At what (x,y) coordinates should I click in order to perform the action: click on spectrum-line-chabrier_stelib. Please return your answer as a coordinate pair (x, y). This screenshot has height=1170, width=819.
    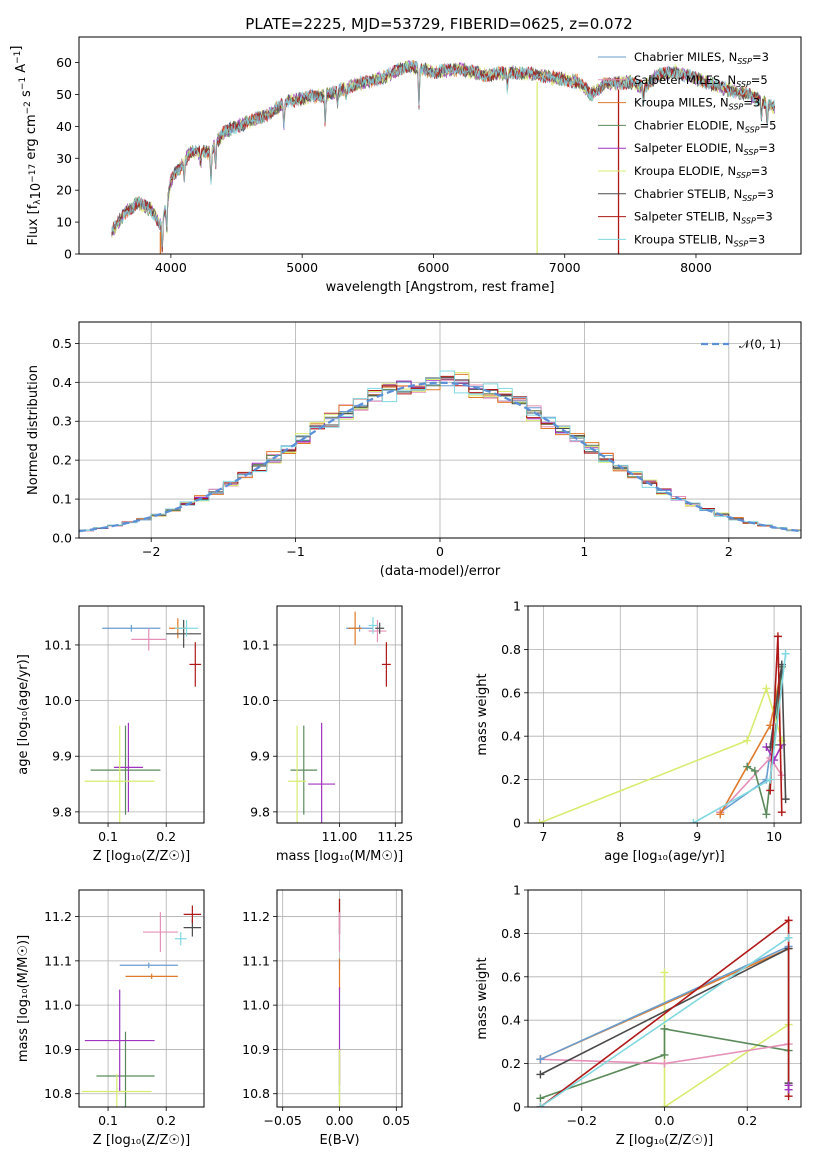
    Looking at the image, I should click on (443, 157).